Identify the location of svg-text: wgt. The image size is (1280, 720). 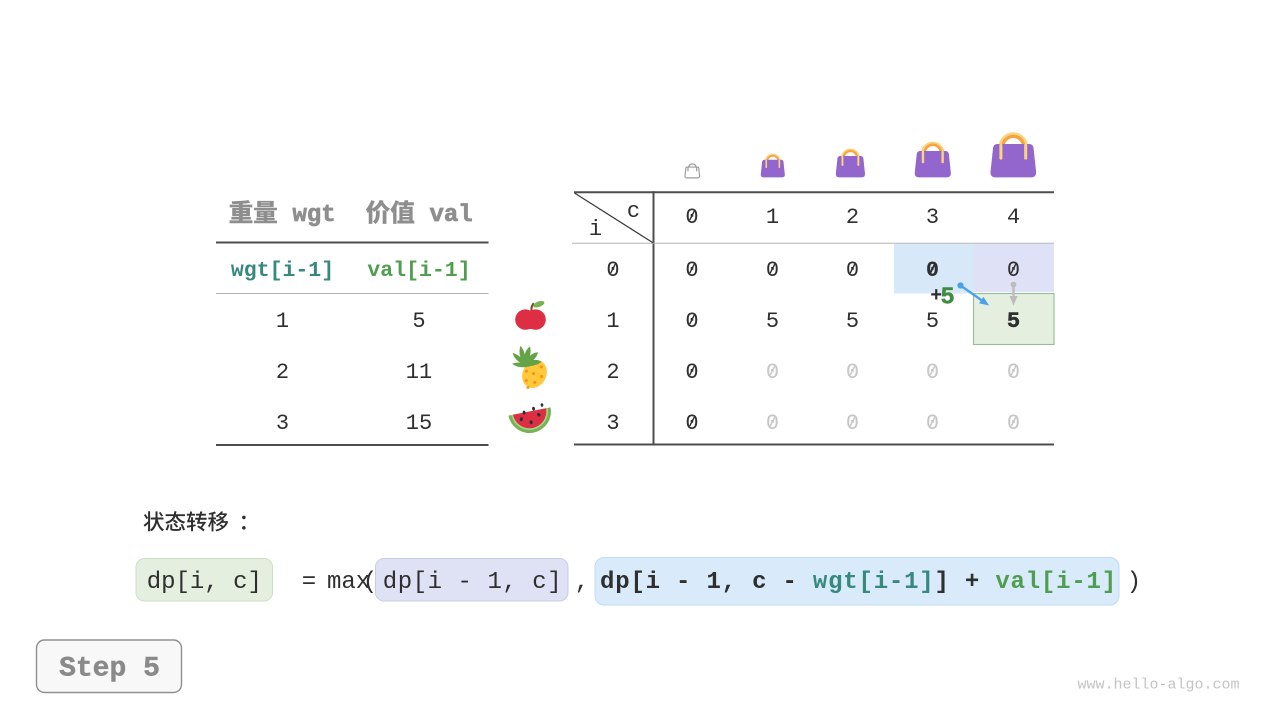
(314, 215).